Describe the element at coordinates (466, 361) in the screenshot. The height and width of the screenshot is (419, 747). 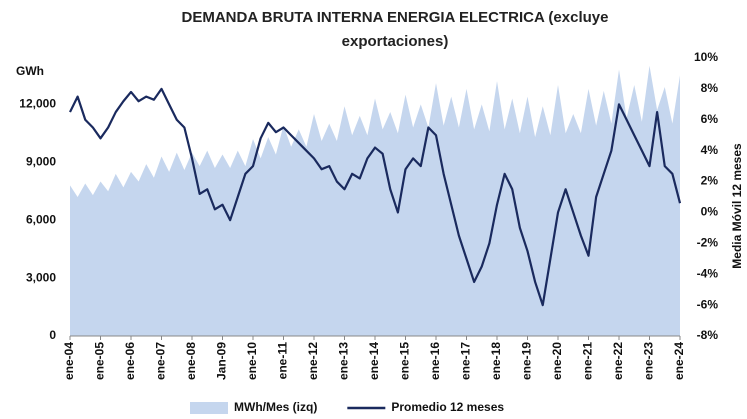
I see `x-tick-label: ene-17` at that location.